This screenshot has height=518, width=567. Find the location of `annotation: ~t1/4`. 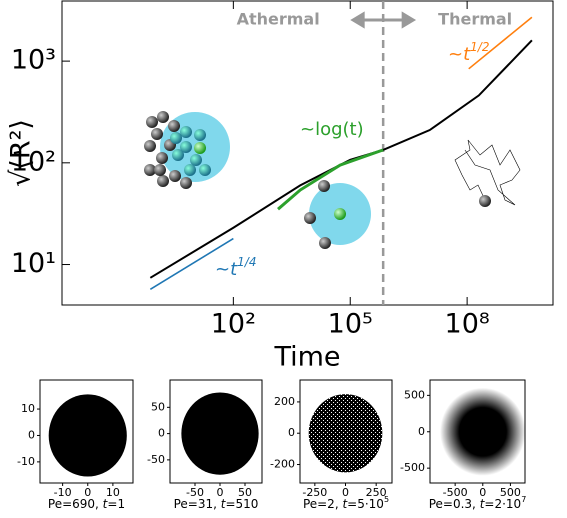

annotation: ~t1/4 is located at coordinates (235, 268).